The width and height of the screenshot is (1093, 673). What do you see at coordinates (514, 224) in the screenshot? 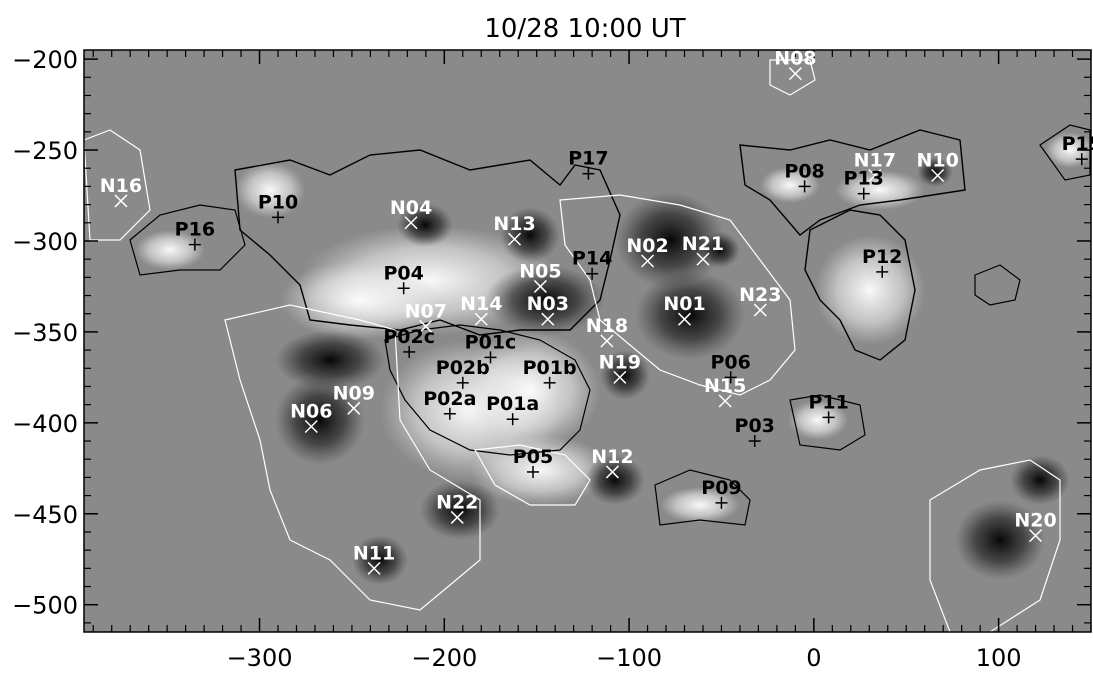
I see `negative-label-n13: N13` at bounding box center [514, 224].